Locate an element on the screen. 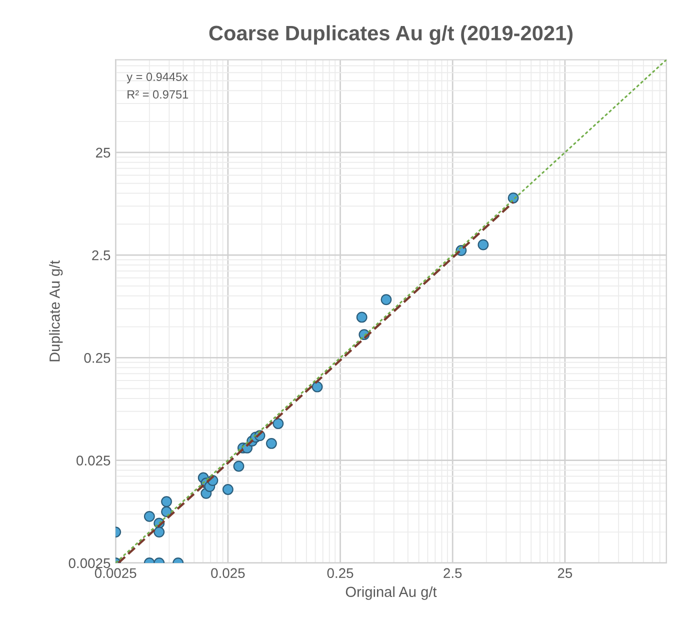  y-tick-label: 0.25 is located at coordinates (97, 358).